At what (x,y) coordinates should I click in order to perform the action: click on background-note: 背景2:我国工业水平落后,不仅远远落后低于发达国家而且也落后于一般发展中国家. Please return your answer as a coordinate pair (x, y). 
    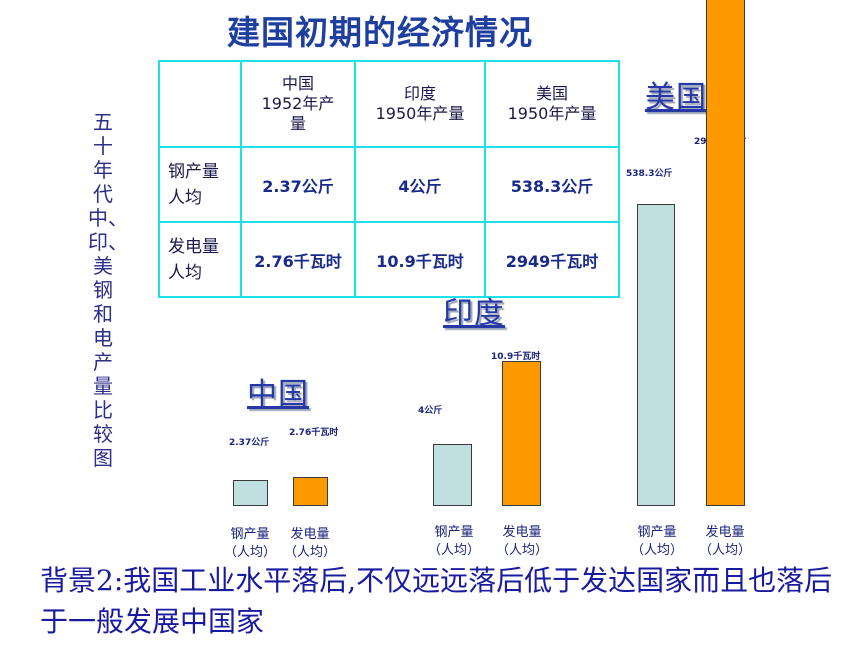
    Looking at the image, I should click on (436, 601).